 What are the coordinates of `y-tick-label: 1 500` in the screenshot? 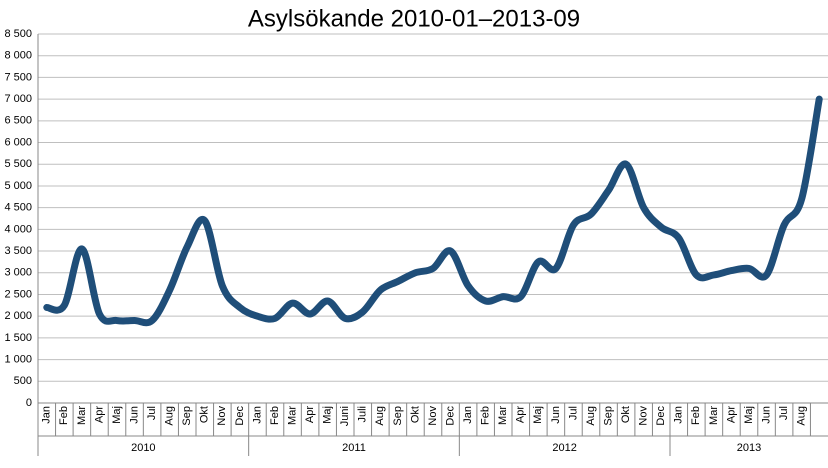 It's located at (18, 338).